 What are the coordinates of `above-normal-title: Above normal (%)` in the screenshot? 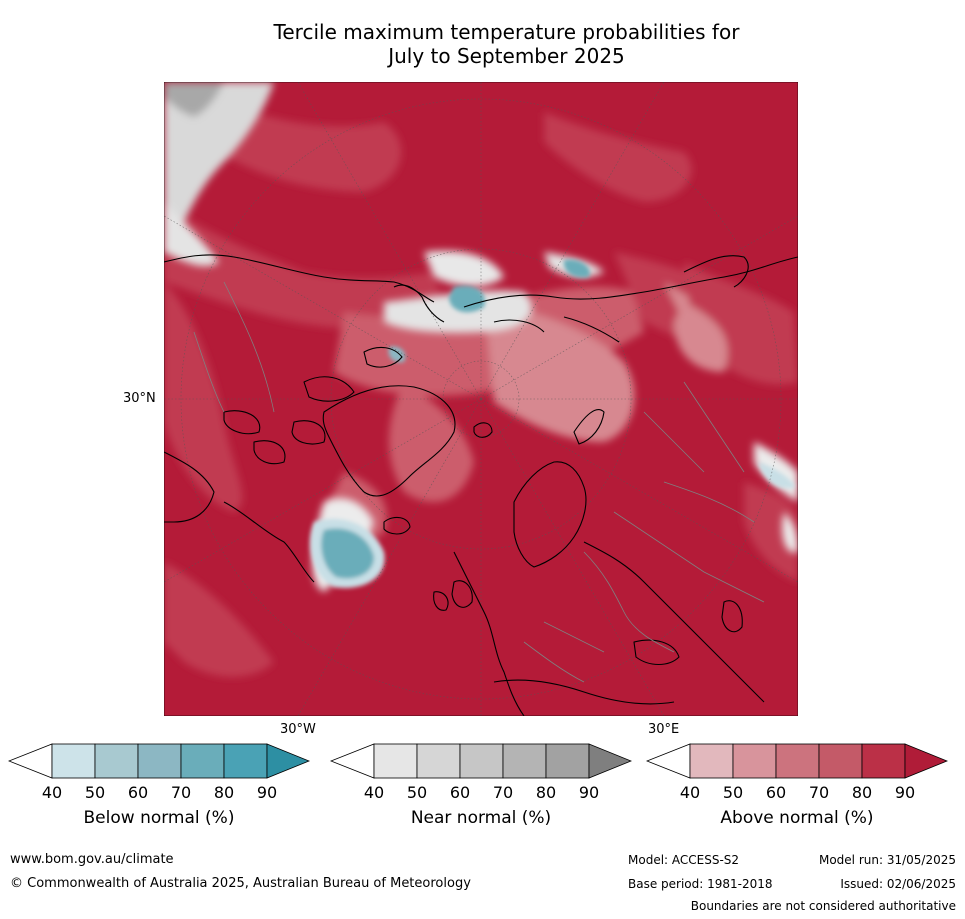 It's located at (797, 818).